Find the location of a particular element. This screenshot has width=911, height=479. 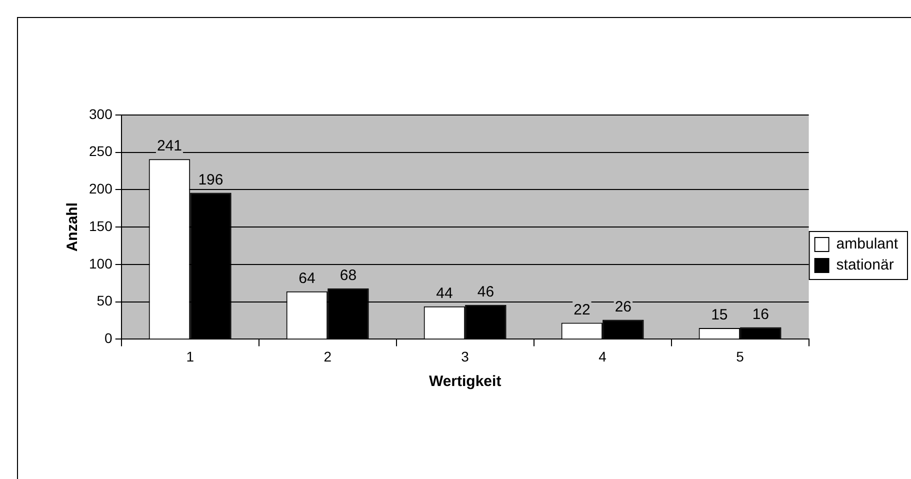

legend-label: stationär is located at coordinates (865, 265).